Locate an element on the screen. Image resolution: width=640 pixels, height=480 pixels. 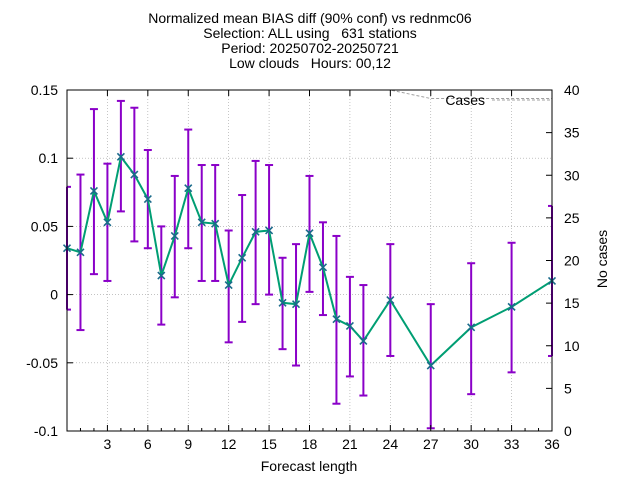
x-tick-label: 24 is located at coordinates (391, 444).